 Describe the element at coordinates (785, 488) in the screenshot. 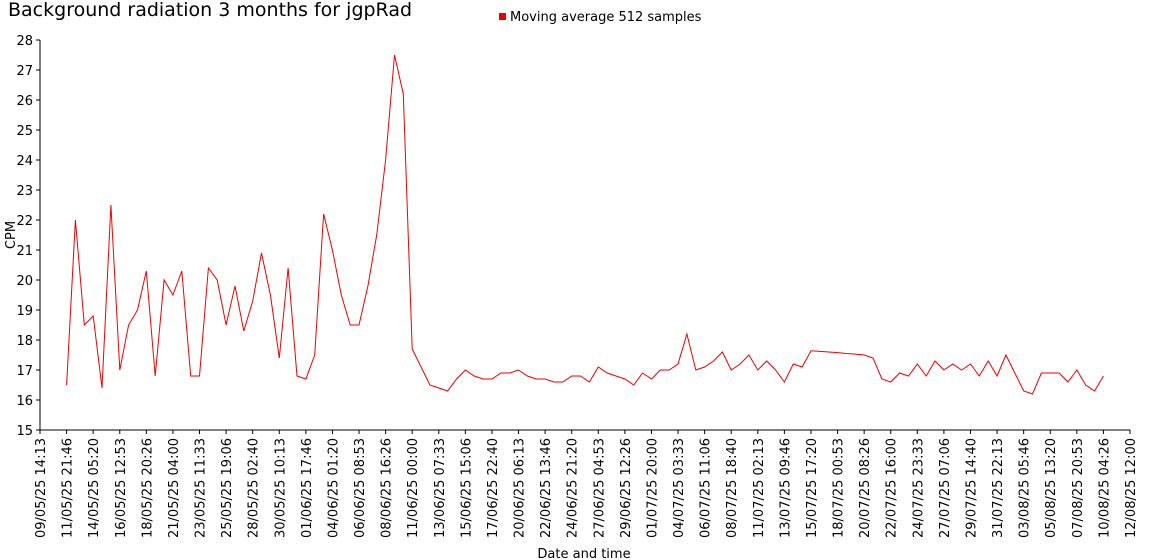

I see `x-tick-label: 13/07/25 09:46` at that location.